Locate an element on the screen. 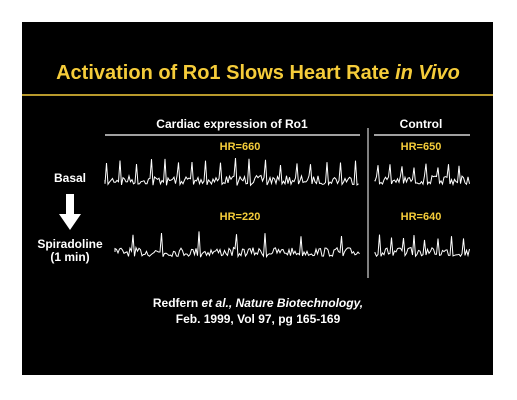 The height and width of the screenshot is (400, 517). row-label: Spiradoline (1 min) is located at coordinates (69, 251).